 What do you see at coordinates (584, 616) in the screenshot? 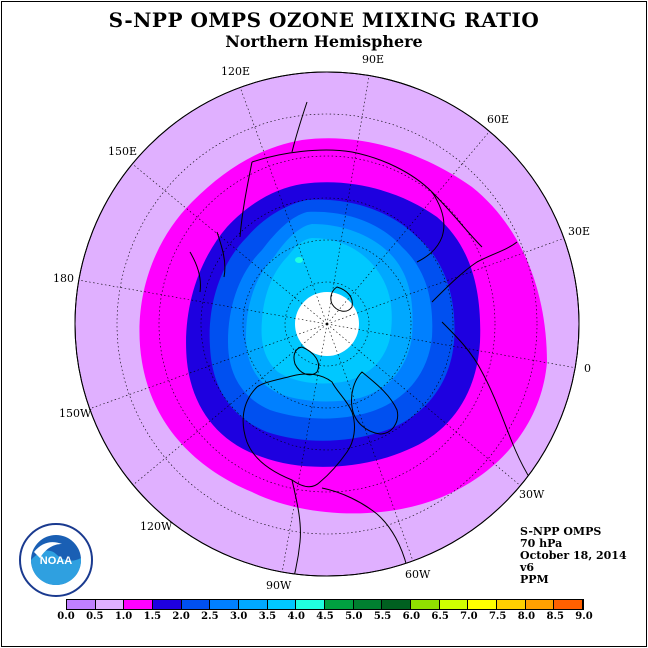
I see `colorbar-tick-label: 9.0` at bounding box center [584, 616].